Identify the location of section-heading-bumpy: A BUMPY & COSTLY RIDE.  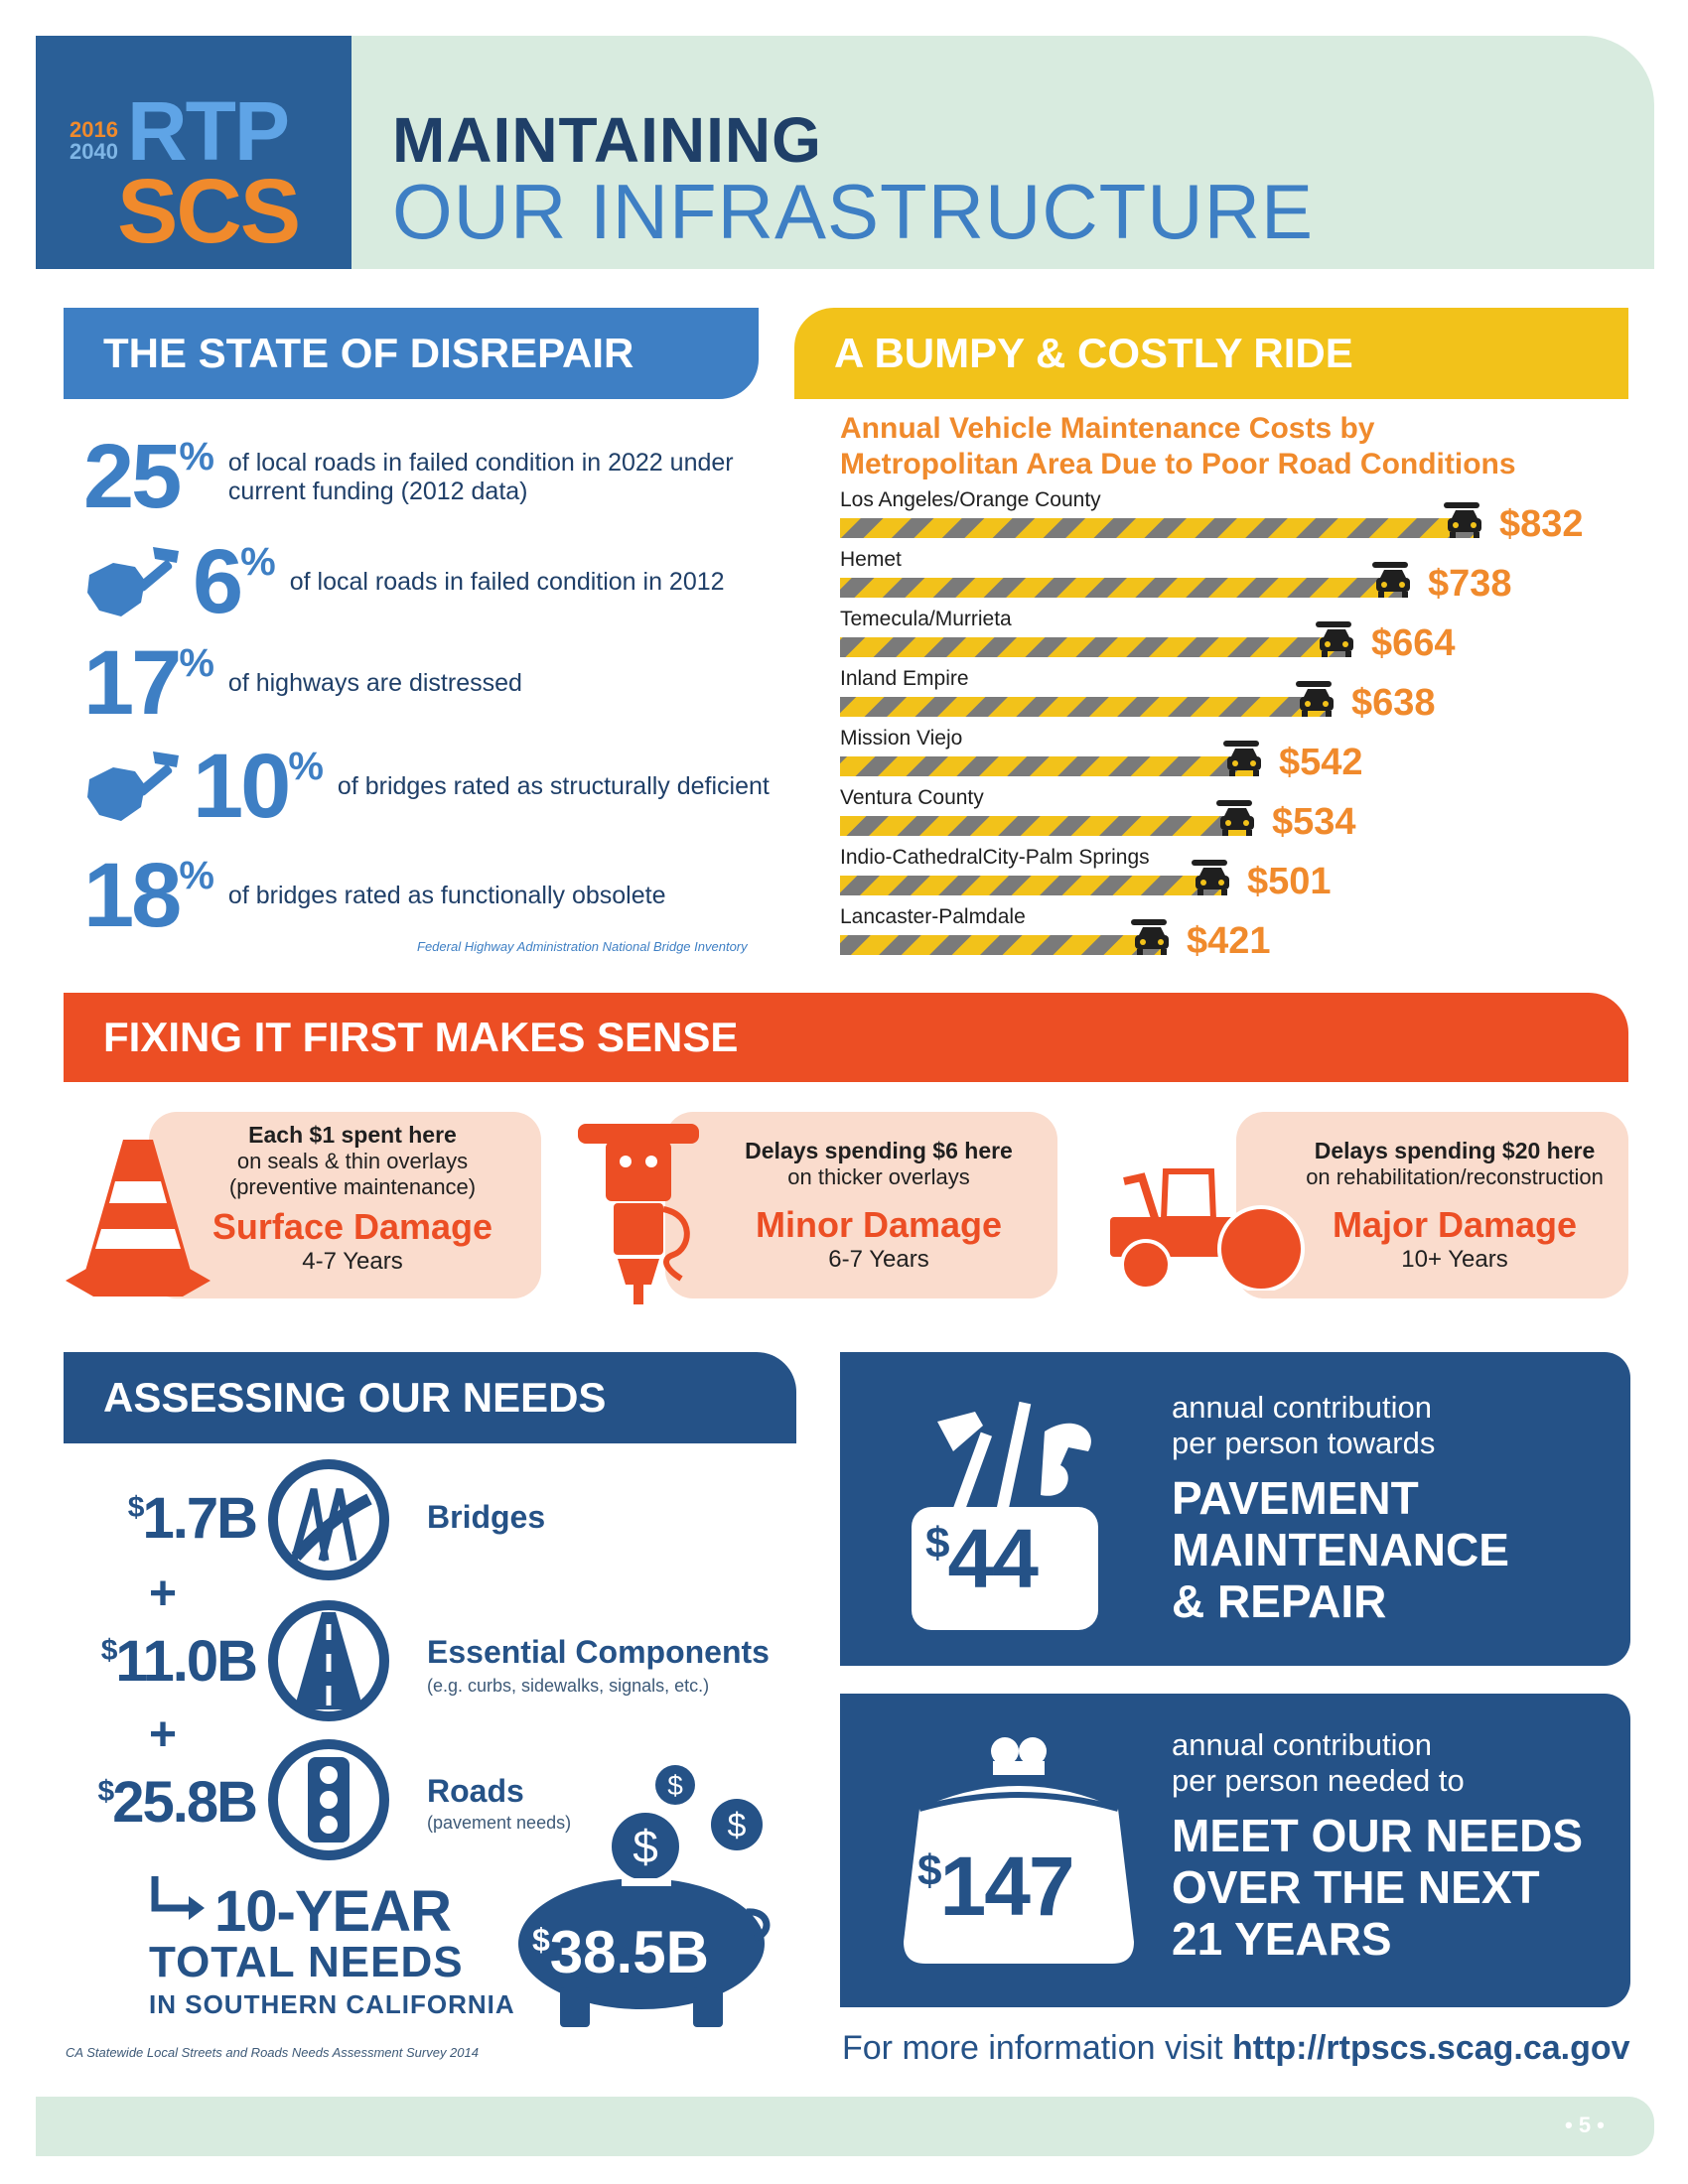
(1211, 353).